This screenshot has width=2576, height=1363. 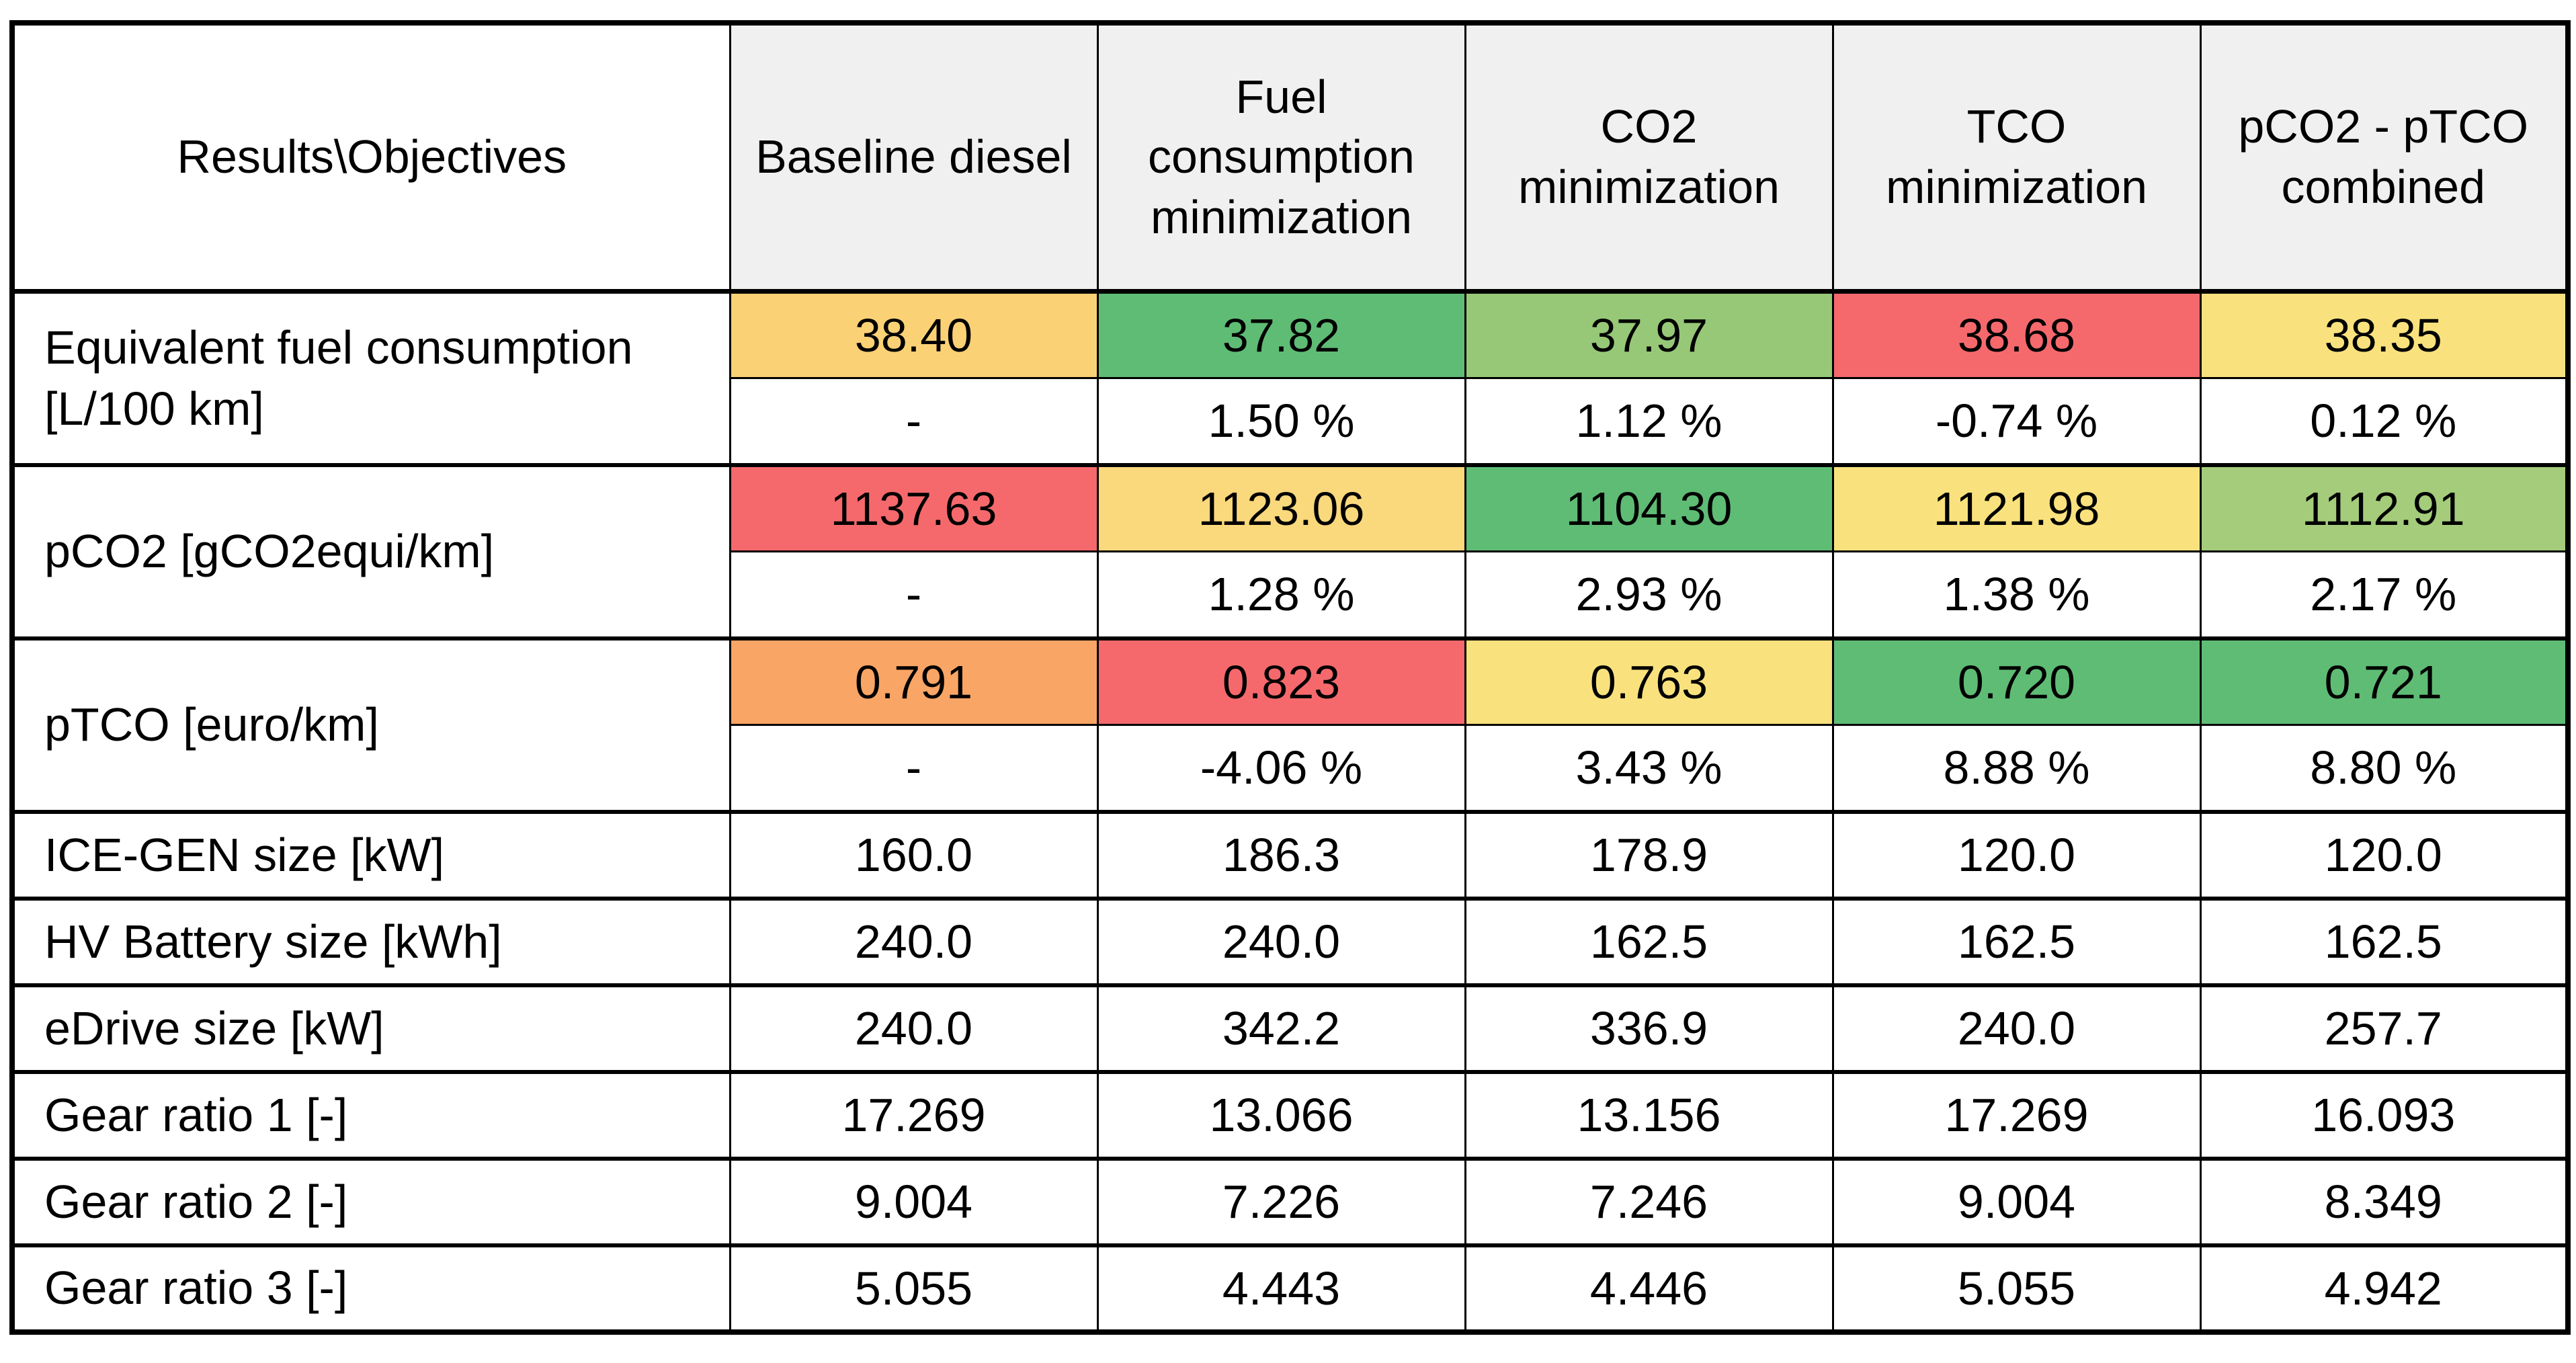 What do you see at coordinates (371, 1028) in the screenshot?
I see `row-label-edrive-size: eDrive size [kW]` at bounding box center [371, 1028].